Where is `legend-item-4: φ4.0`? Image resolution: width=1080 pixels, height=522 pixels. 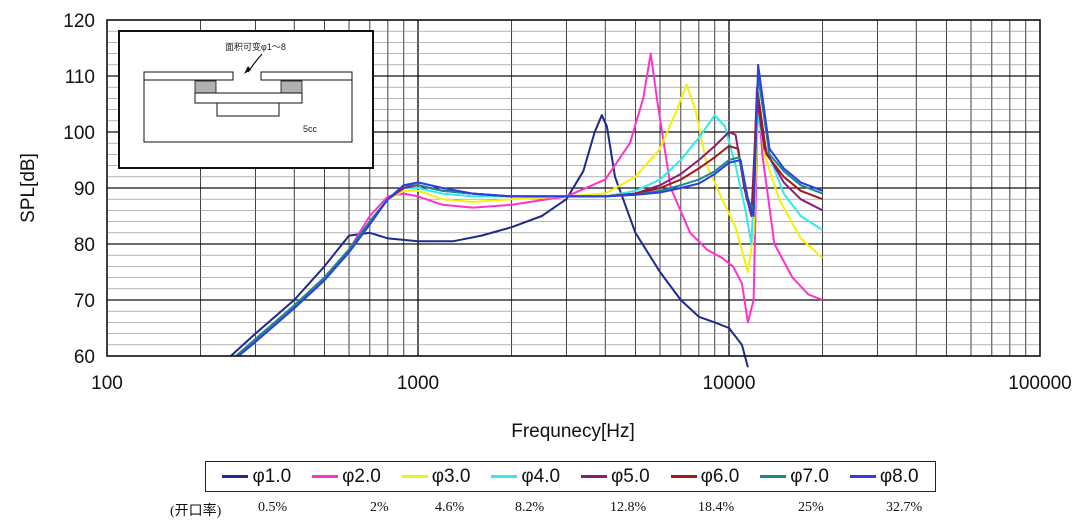 legend-item-4: φ4.0 is located at coordinates (525, 477).